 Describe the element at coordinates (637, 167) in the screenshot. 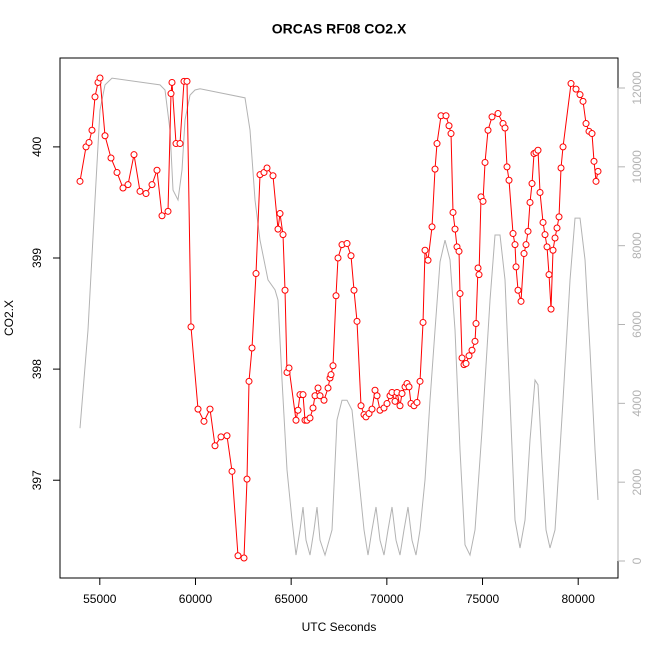

I see `y2-tick-label: 10000` at that location.